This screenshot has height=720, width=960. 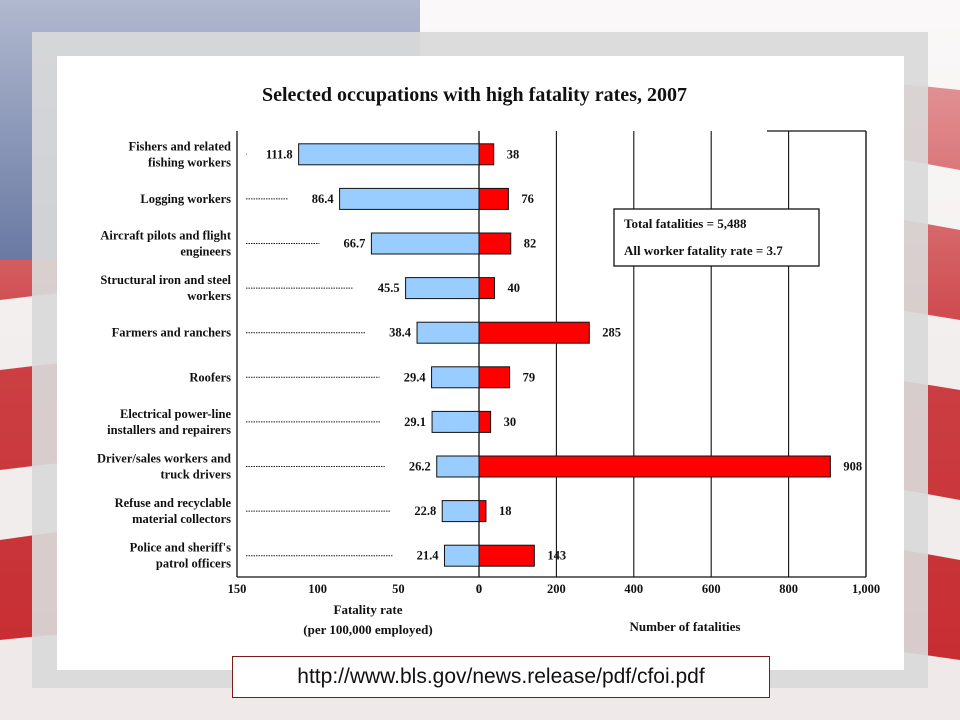 I want to click on data-label-fatalities: 30, so click(x=510, y=422).